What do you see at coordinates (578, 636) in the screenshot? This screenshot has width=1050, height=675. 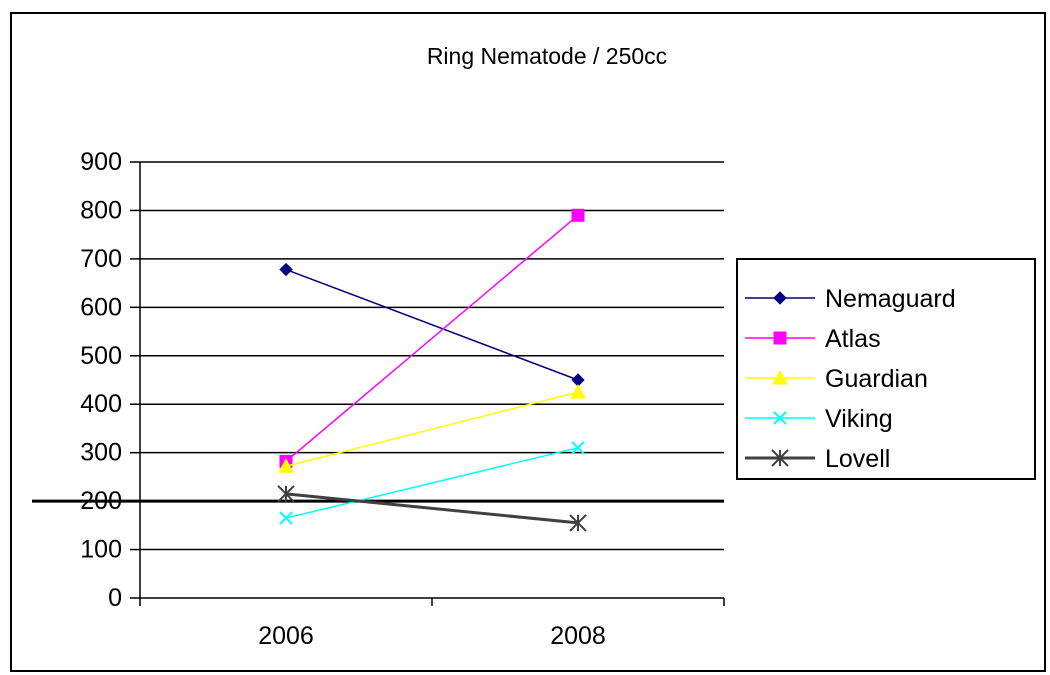 I see `x-tick-label-2008: 2008` at bounding box center [578, 636].